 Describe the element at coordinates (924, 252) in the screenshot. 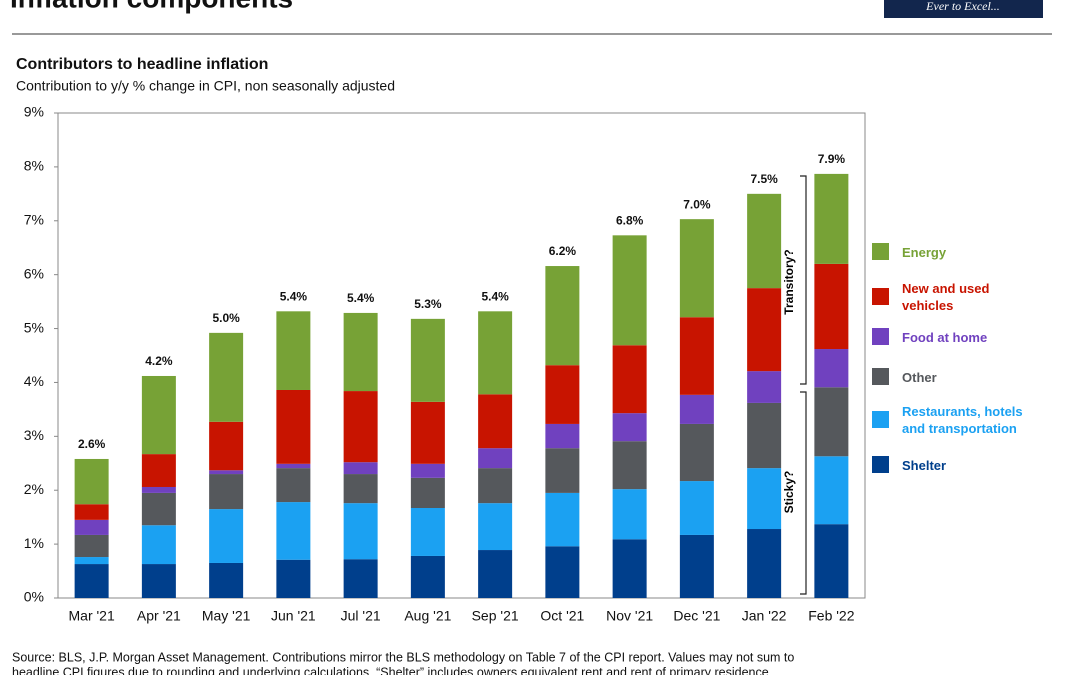

I see `legend-label: Energy` at that location.